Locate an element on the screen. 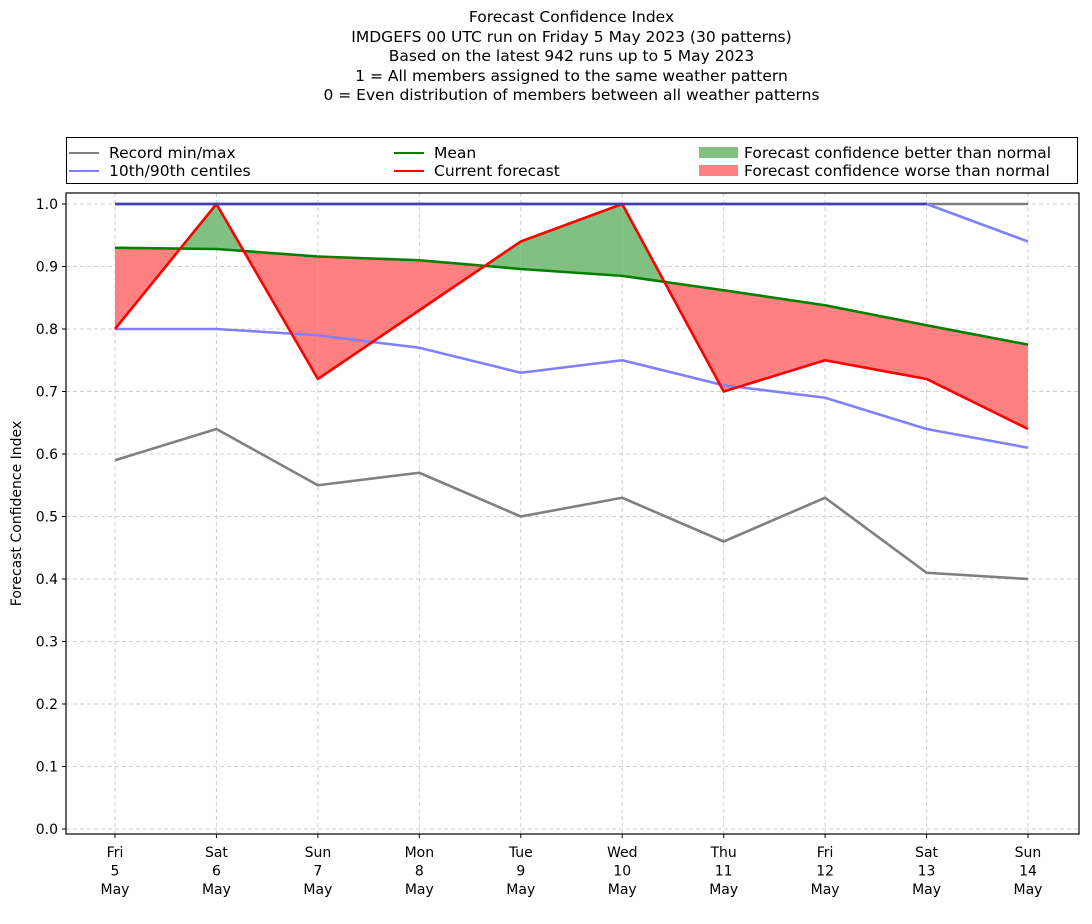  legend-label-current: Current forecast is located at coordinates (497, 170).